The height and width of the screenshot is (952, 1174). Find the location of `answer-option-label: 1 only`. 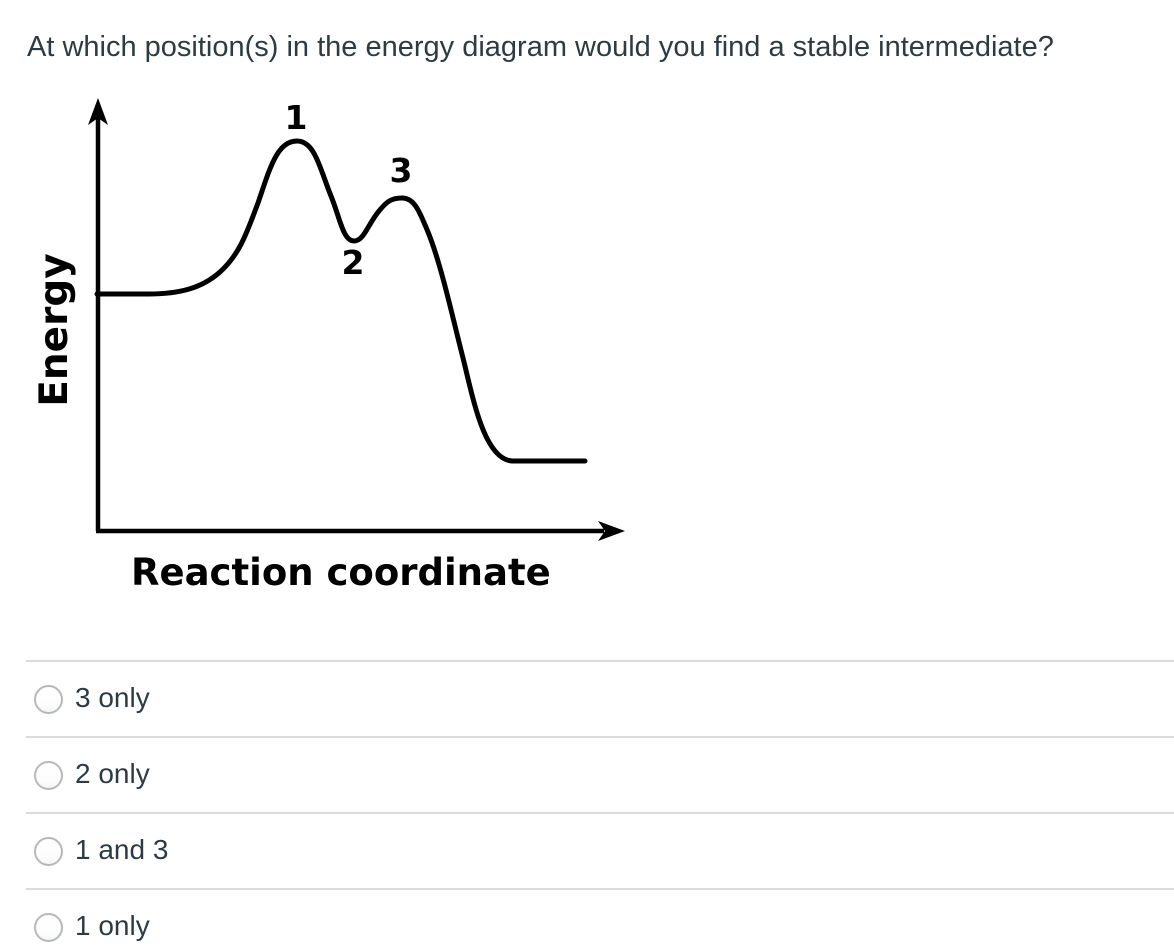

answer-option-label: 1 only is located at coordinates (112, 925).